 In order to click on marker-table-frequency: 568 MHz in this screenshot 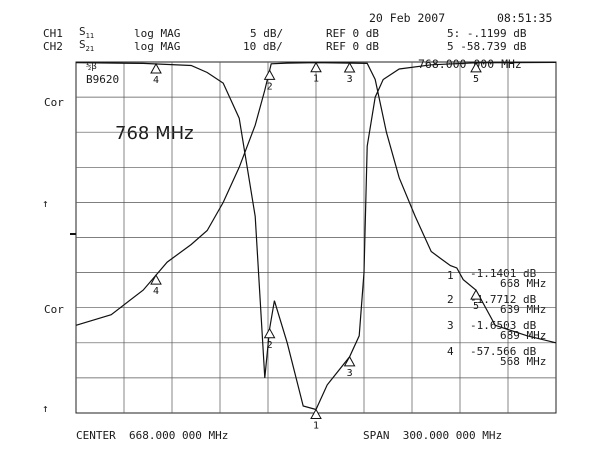, I will do `click(523, 361)`.